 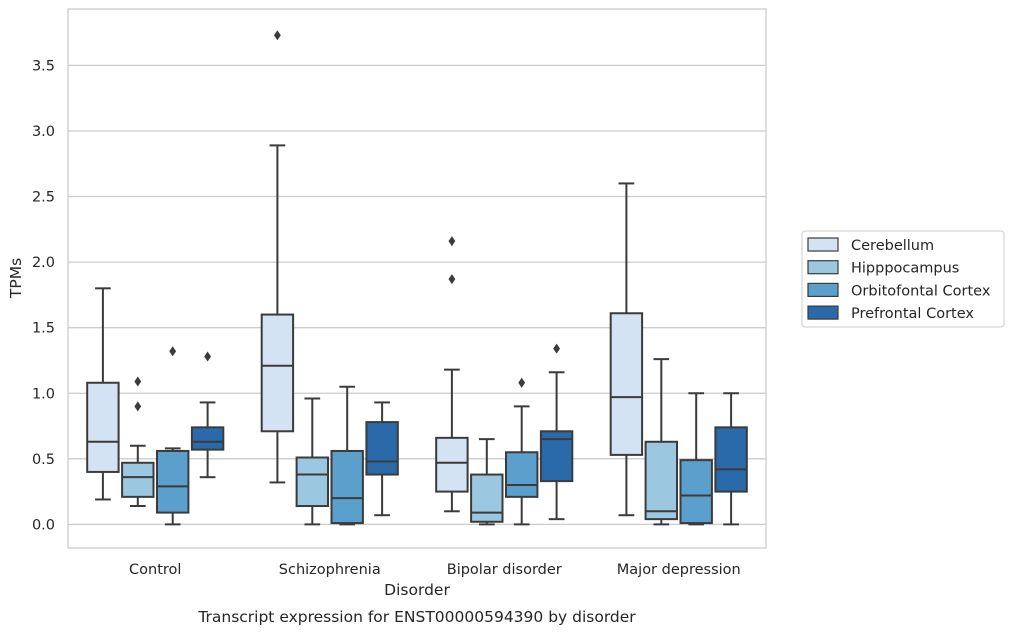 What do you see at coordinates (679, 570) in the screenshot?
I see `x-tick-label: Major depression` at bounding box center [679, 570].